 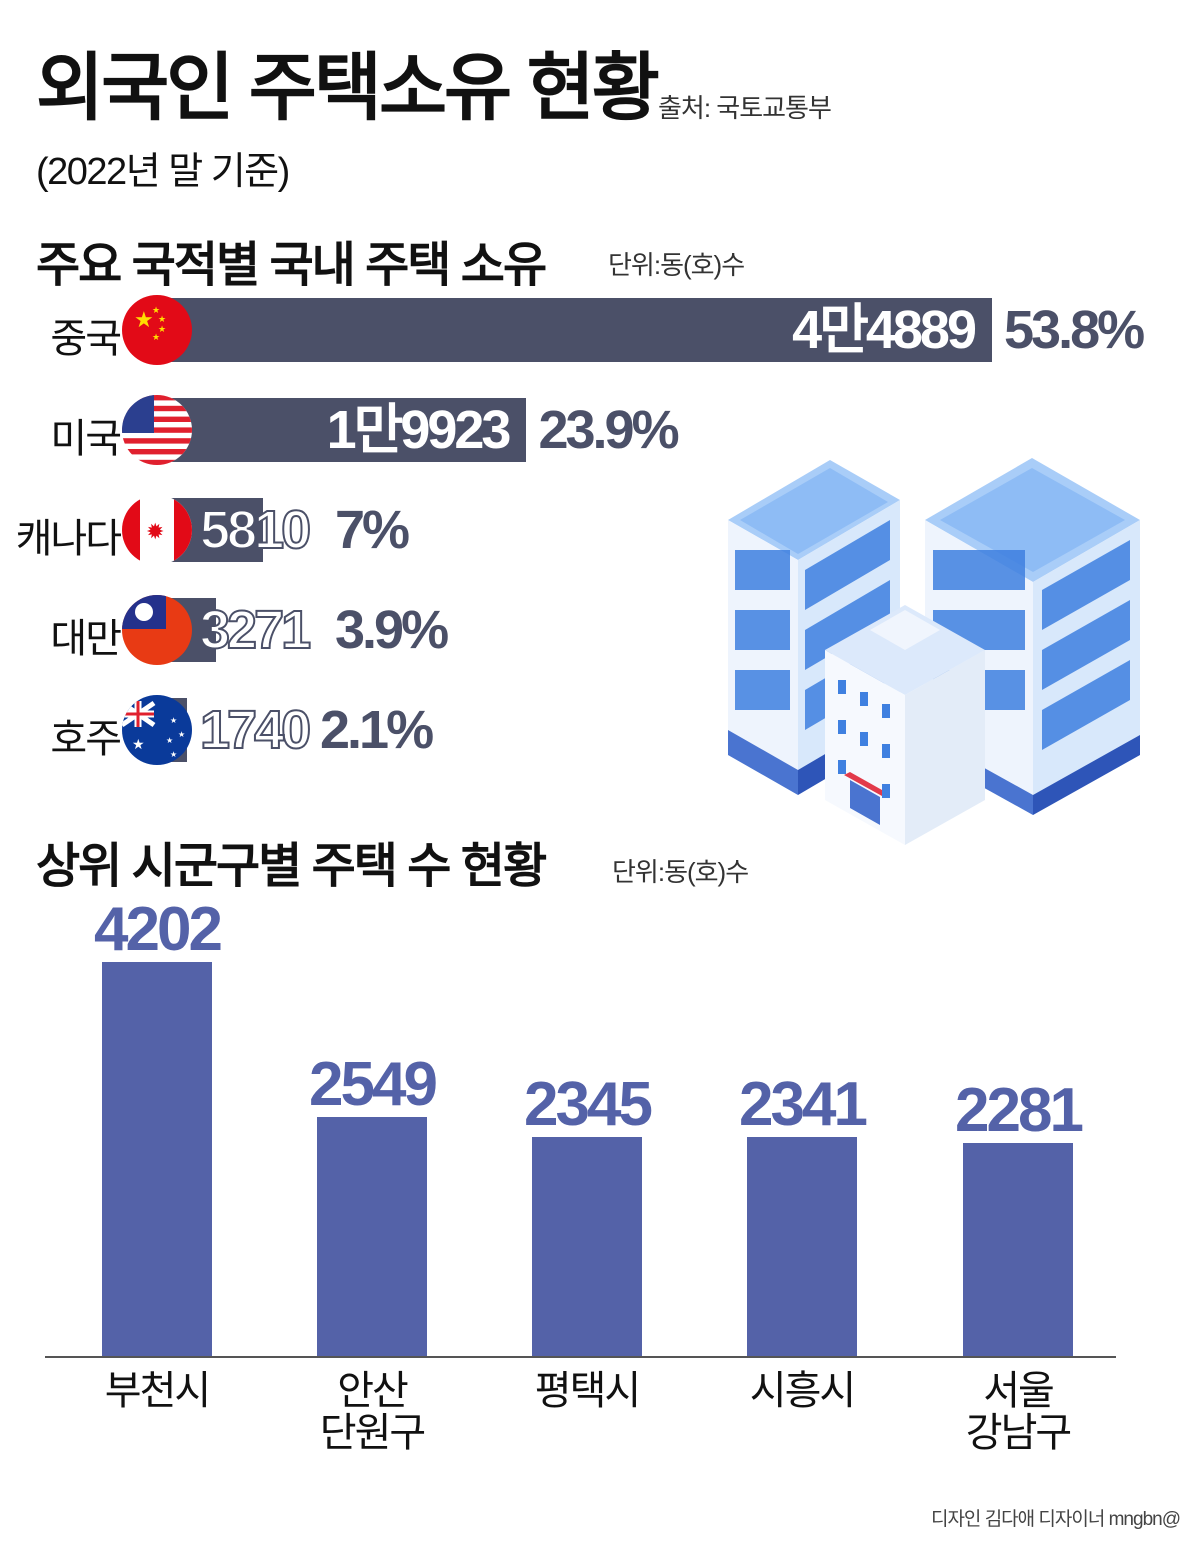 What do you see at coordinates (588, 1104) in the screenshot?
I see `value-label: 2345` at bounding box center [588, 1104].